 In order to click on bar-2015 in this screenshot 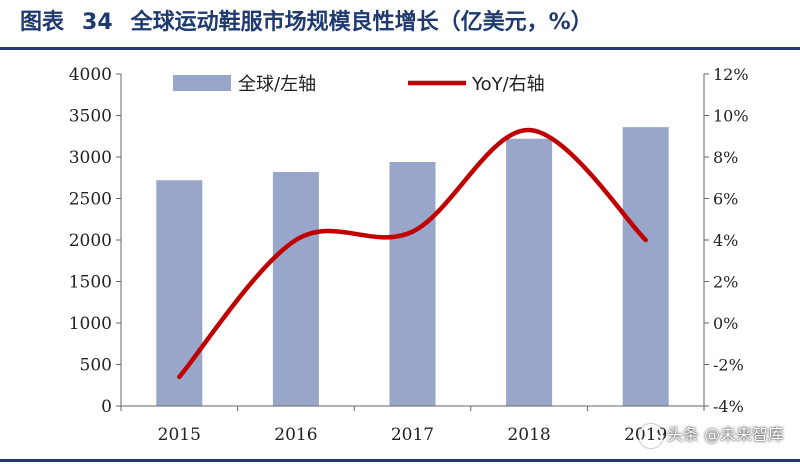, I will do `click(179, 293)`.